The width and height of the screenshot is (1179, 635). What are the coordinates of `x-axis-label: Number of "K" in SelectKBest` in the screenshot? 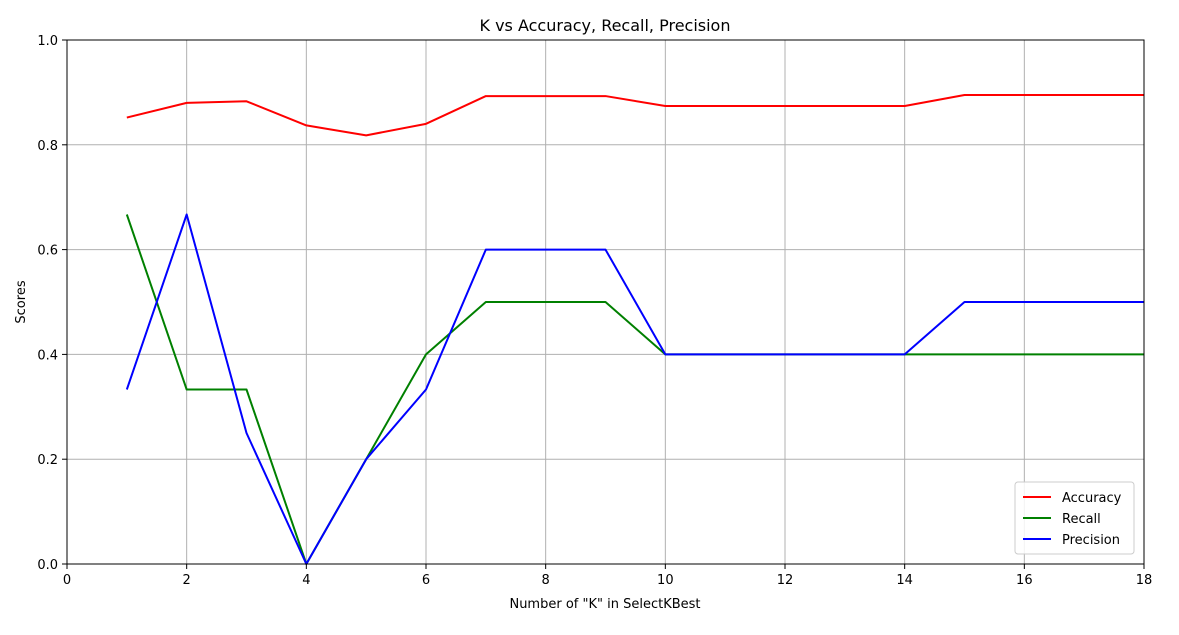 It's located at (604, 604).